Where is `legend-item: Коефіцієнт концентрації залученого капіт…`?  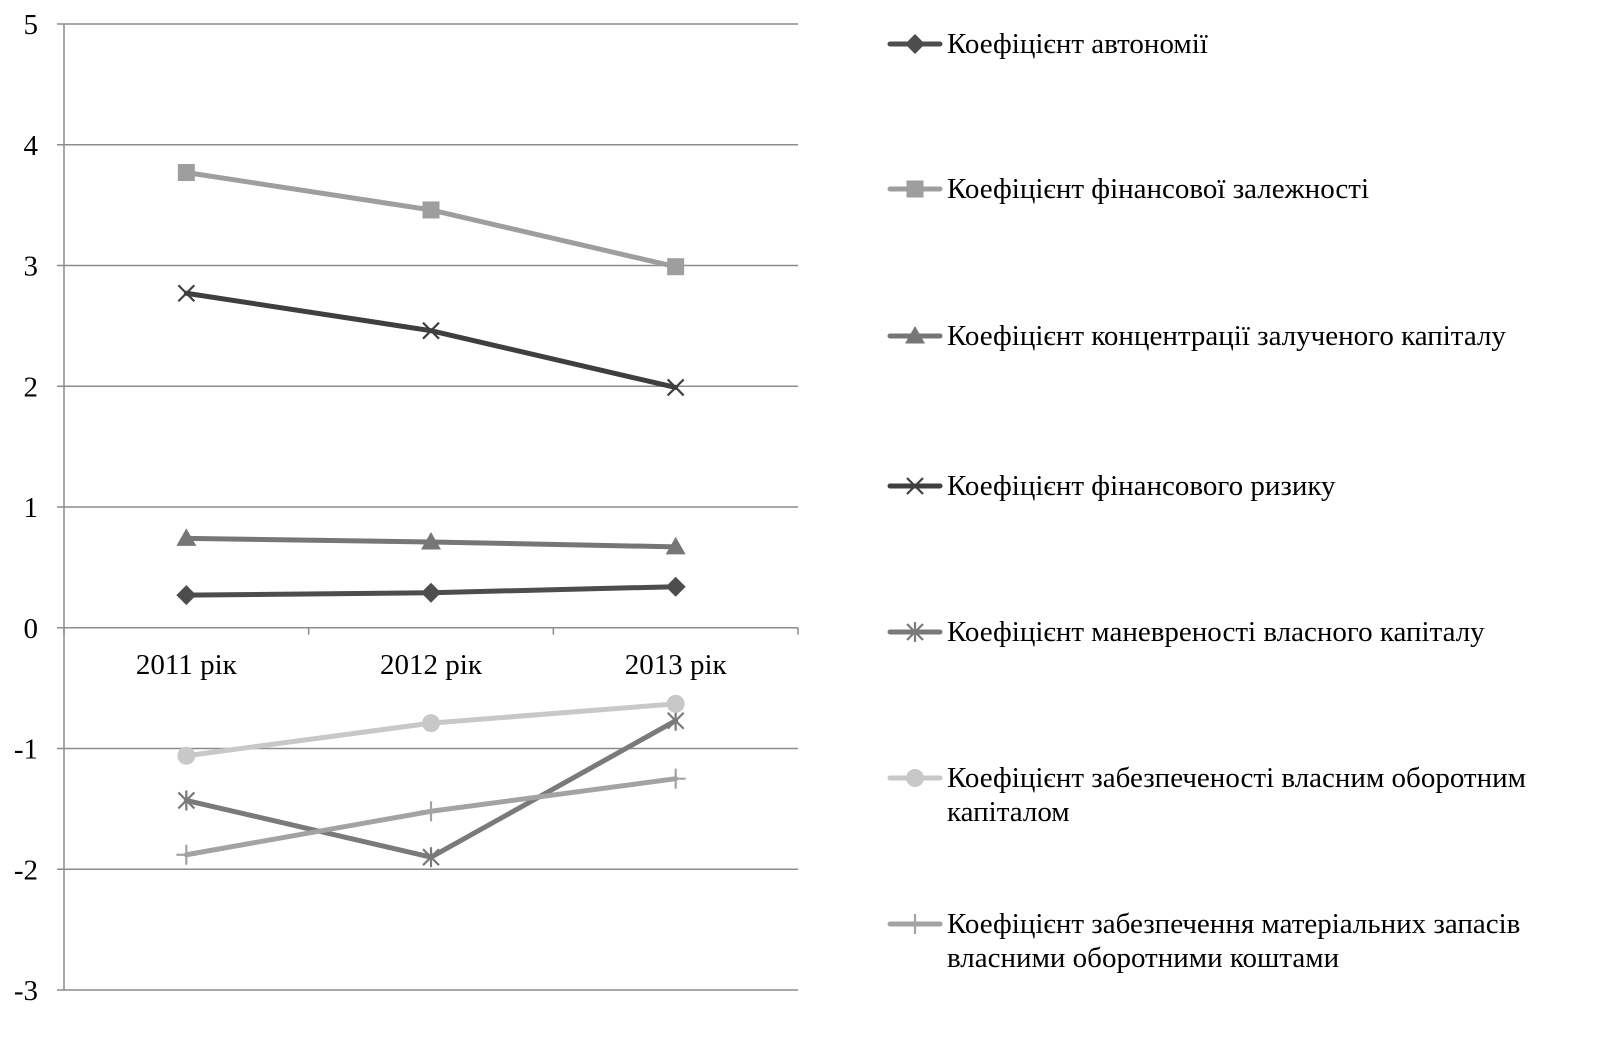
legend-item: Коефіцієнт концентрації залученого капіт… is located at coordinates (1196, 336).